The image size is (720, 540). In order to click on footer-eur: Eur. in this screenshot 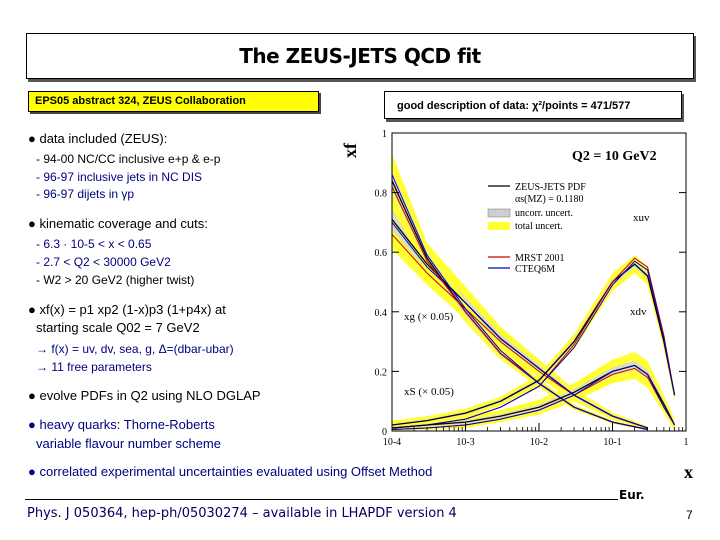, I will do `click(632, 495)`.